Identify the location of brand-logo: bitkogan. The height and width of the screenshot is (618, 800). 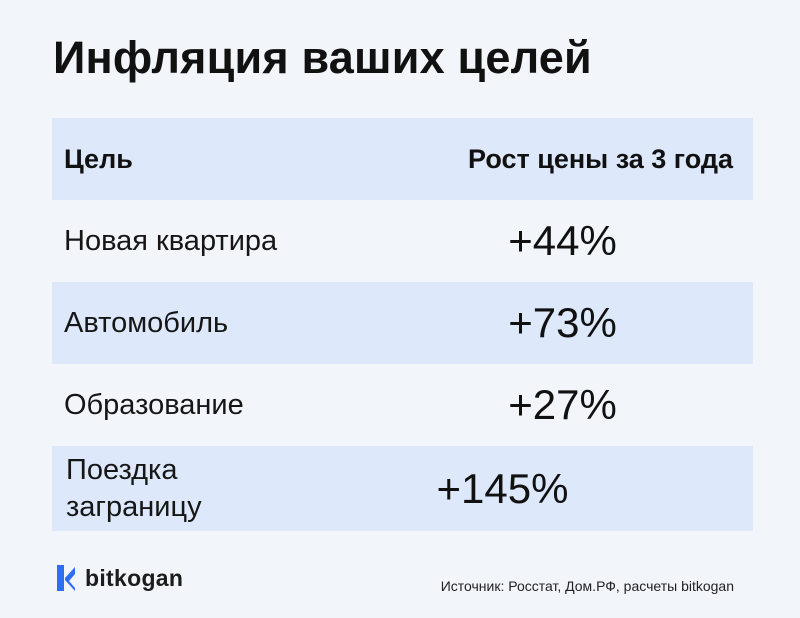
(119, 578).